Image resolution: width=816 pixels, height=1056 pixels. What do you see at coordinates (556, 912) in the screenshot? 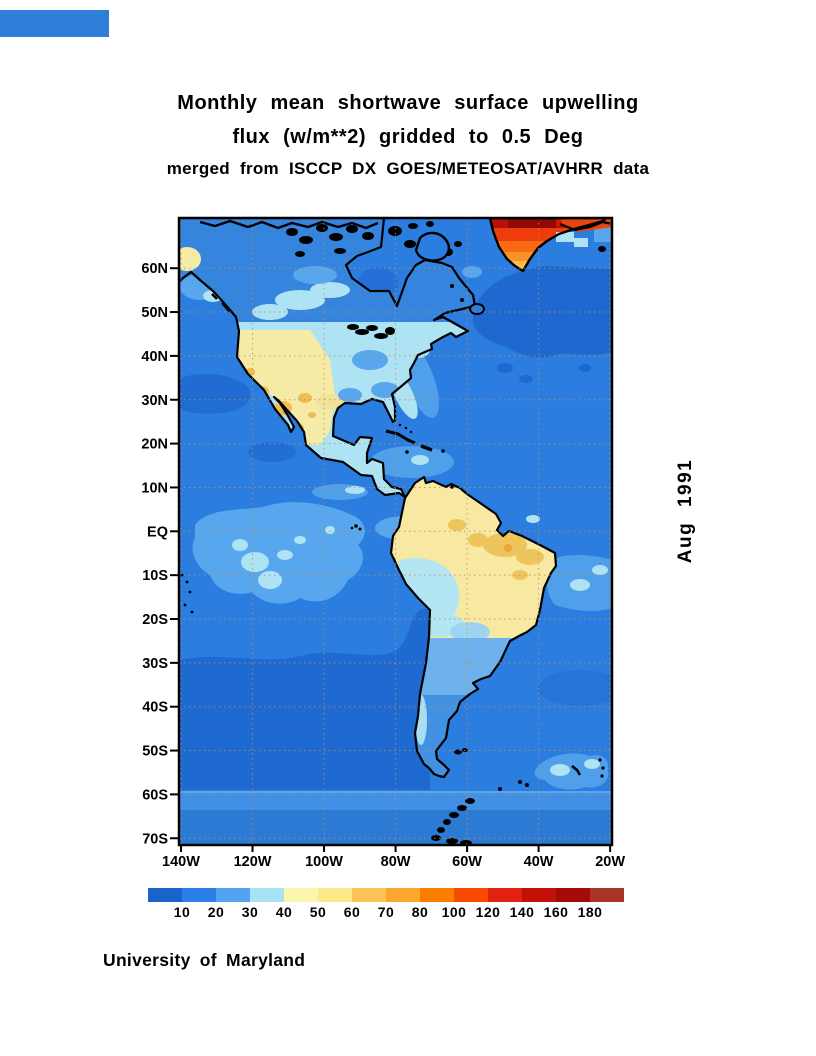
I see `colorbar-tick-label: 160` at bounding box center [556, 912].